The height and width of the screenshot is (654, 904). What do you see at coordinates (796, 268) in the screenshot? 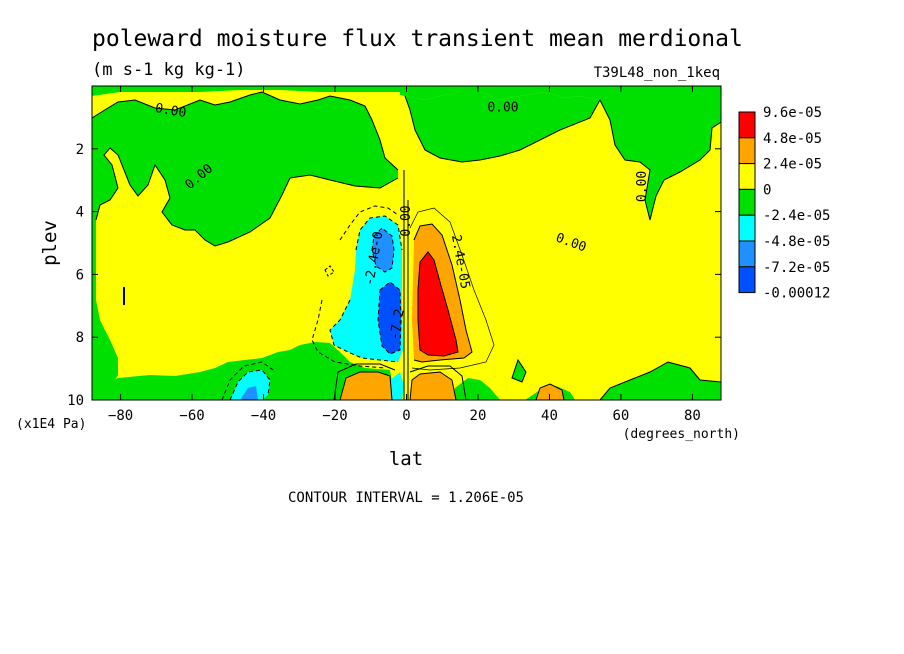
I see `legend-label-6: -7.2e-05` at bounding box center [796, 268].